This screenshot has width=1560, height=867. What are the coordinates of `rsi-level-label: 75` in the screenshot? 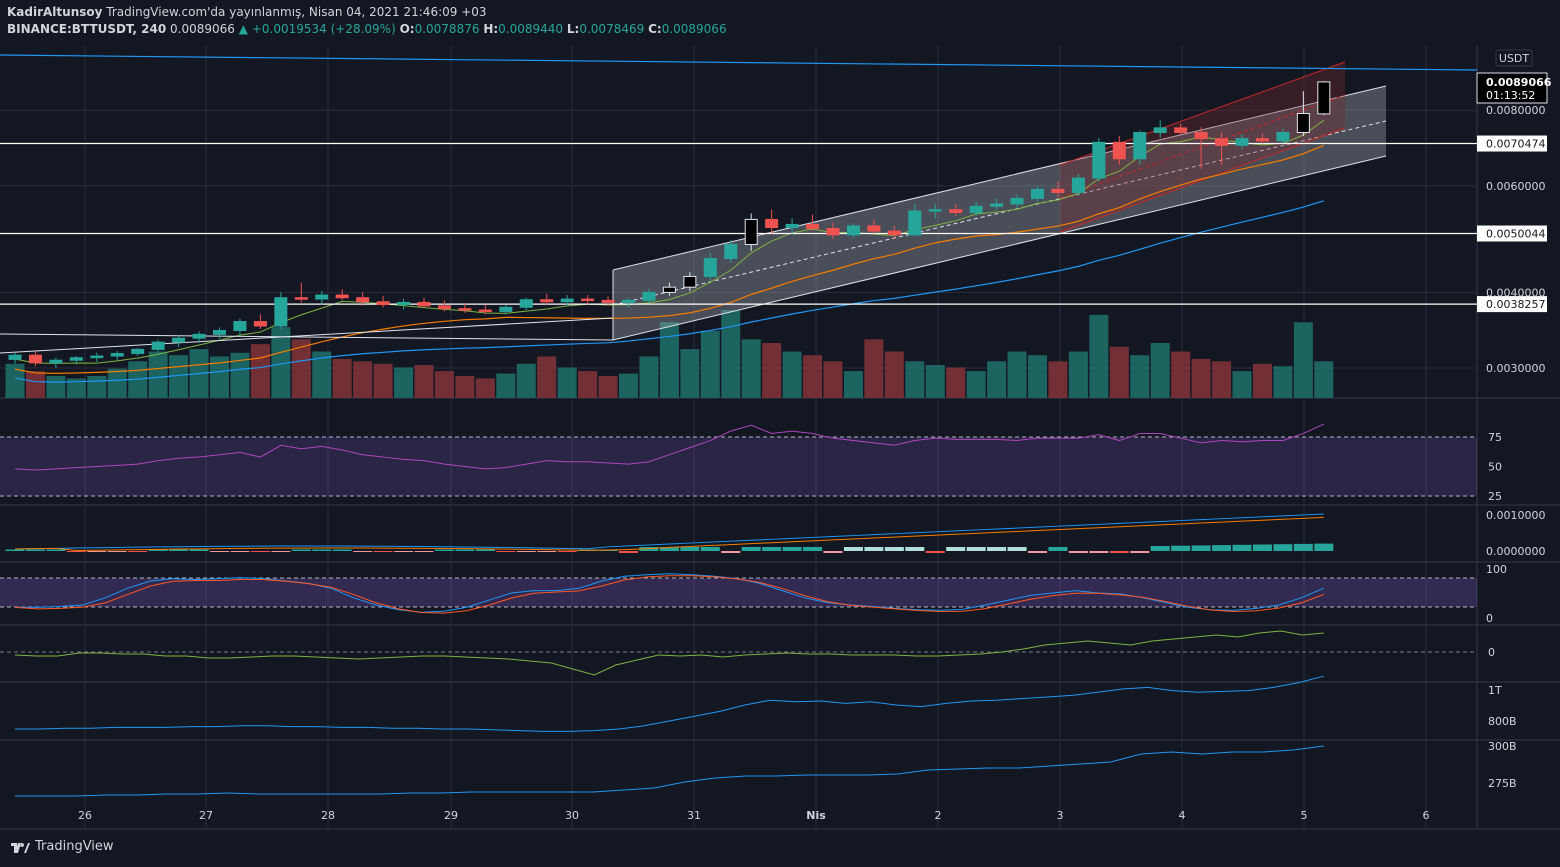 It's located at (1495, 437).